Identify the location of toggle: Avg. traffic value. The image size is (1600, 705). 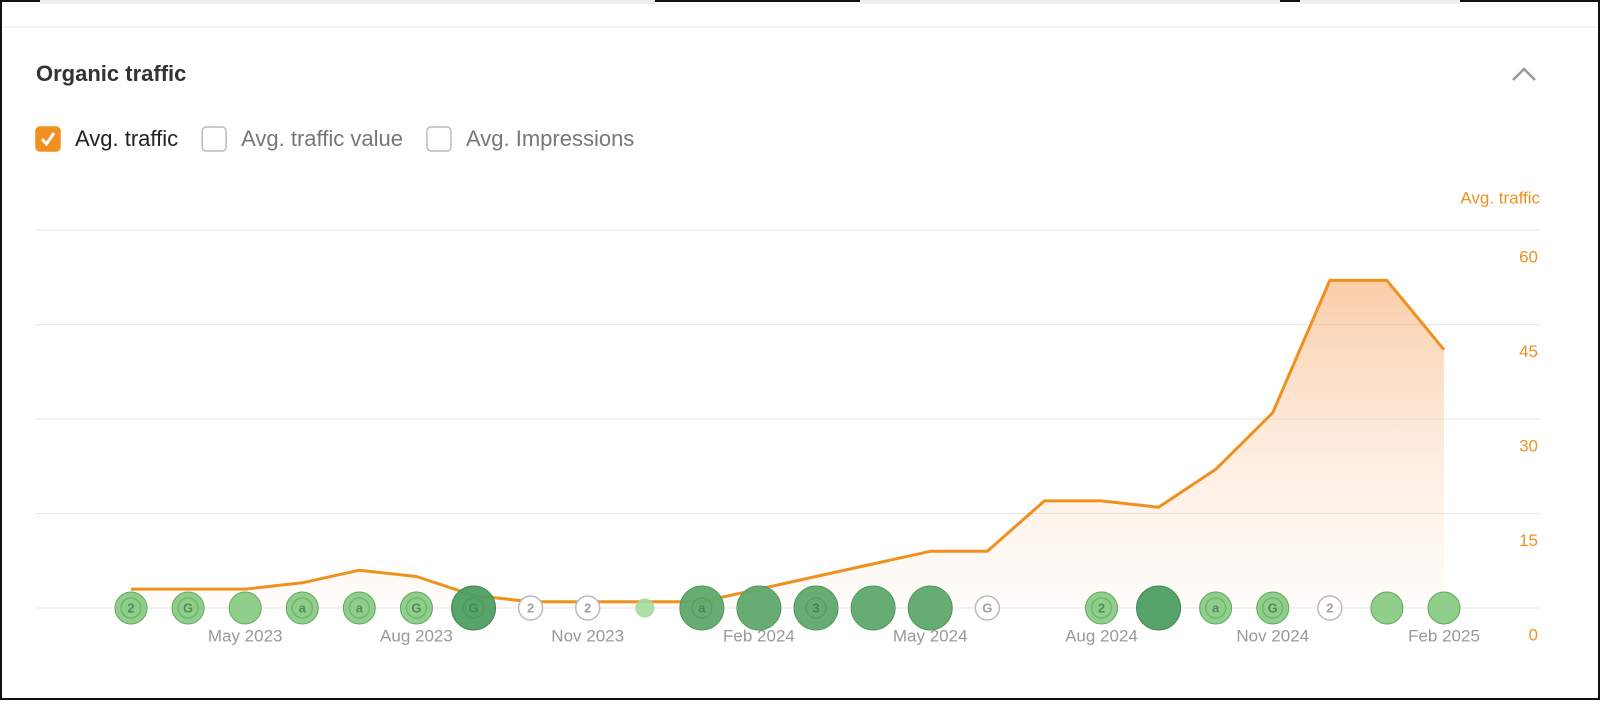
(302, 139).